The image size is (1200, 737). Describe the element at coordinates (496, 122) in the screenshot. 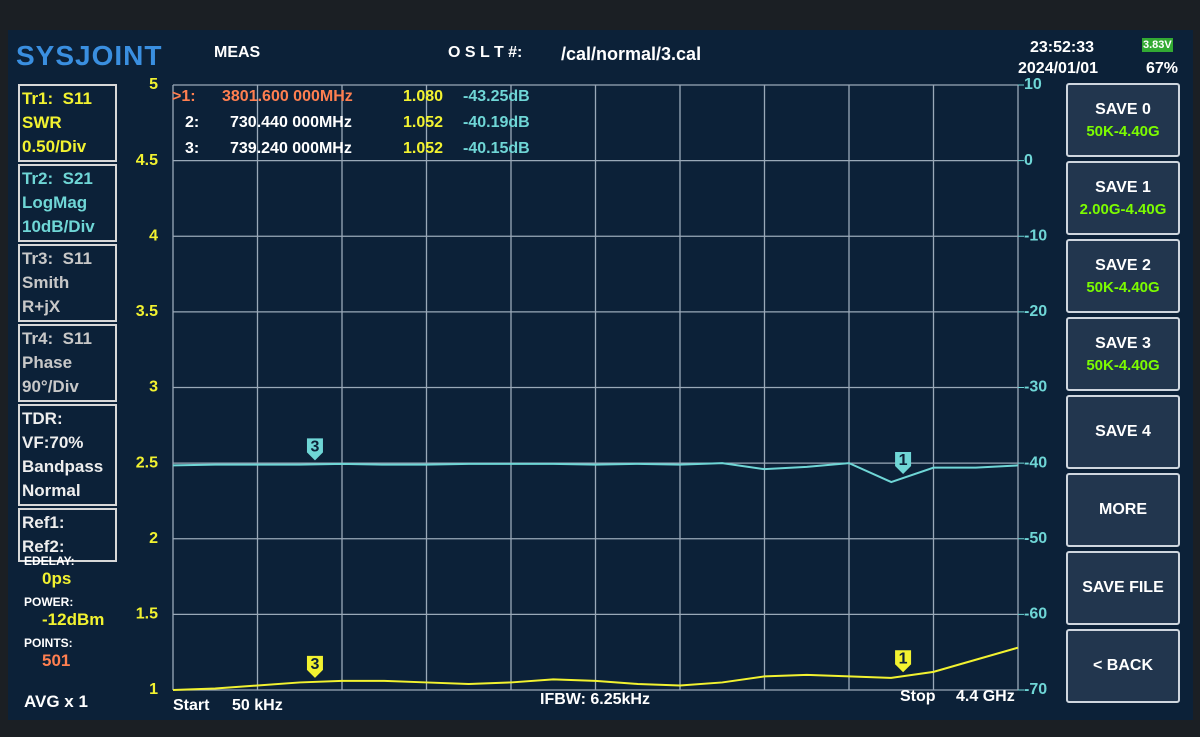

I see `marker-gain: -40.19dB` at that location.